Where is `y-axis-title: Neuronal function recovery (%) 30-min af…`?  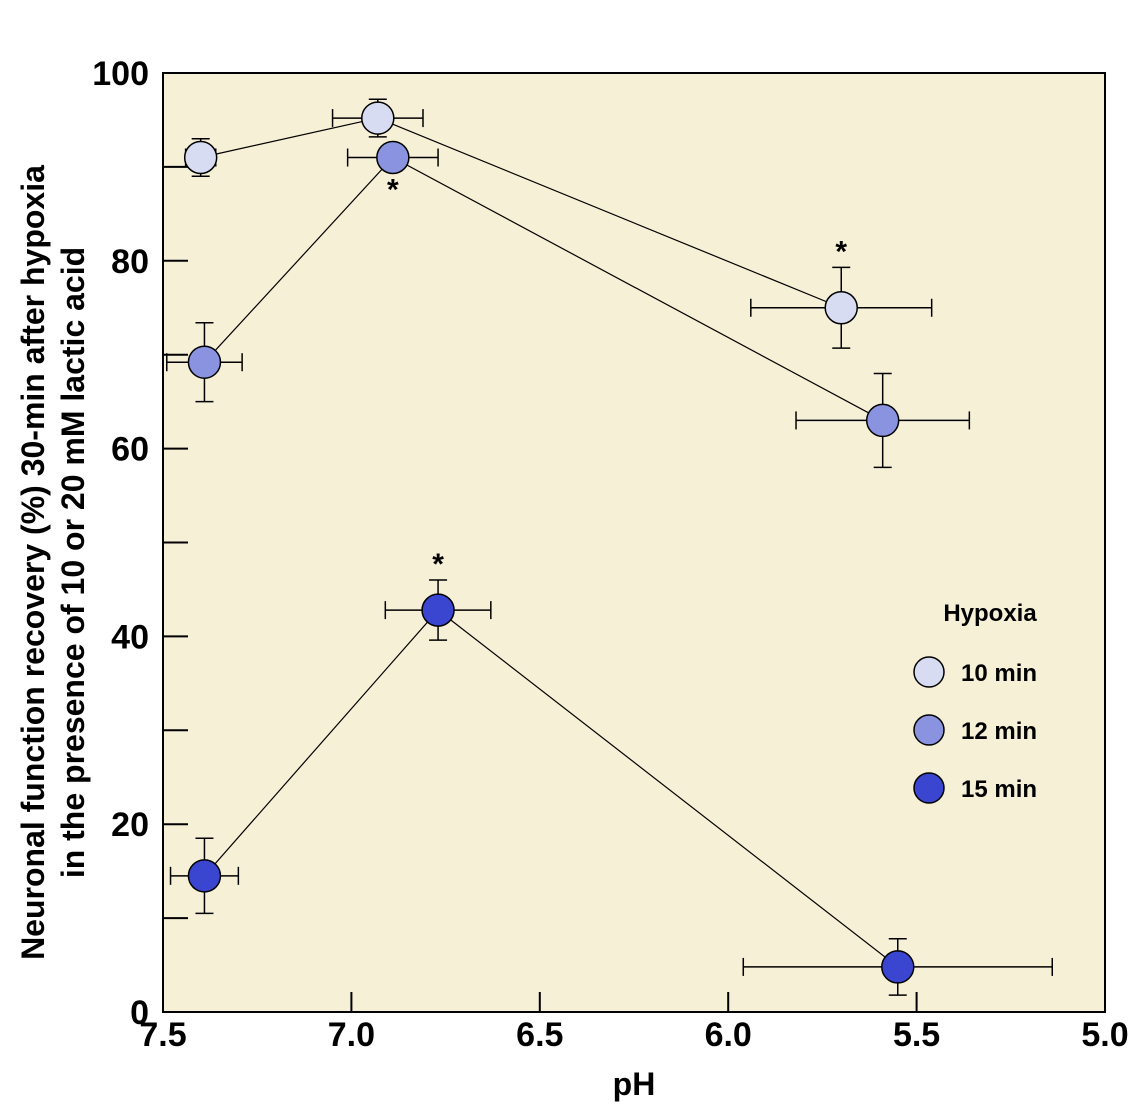
y-axis-title: Neuronal function recovery (%) 30-min af… is located at coordinates (53, 562).